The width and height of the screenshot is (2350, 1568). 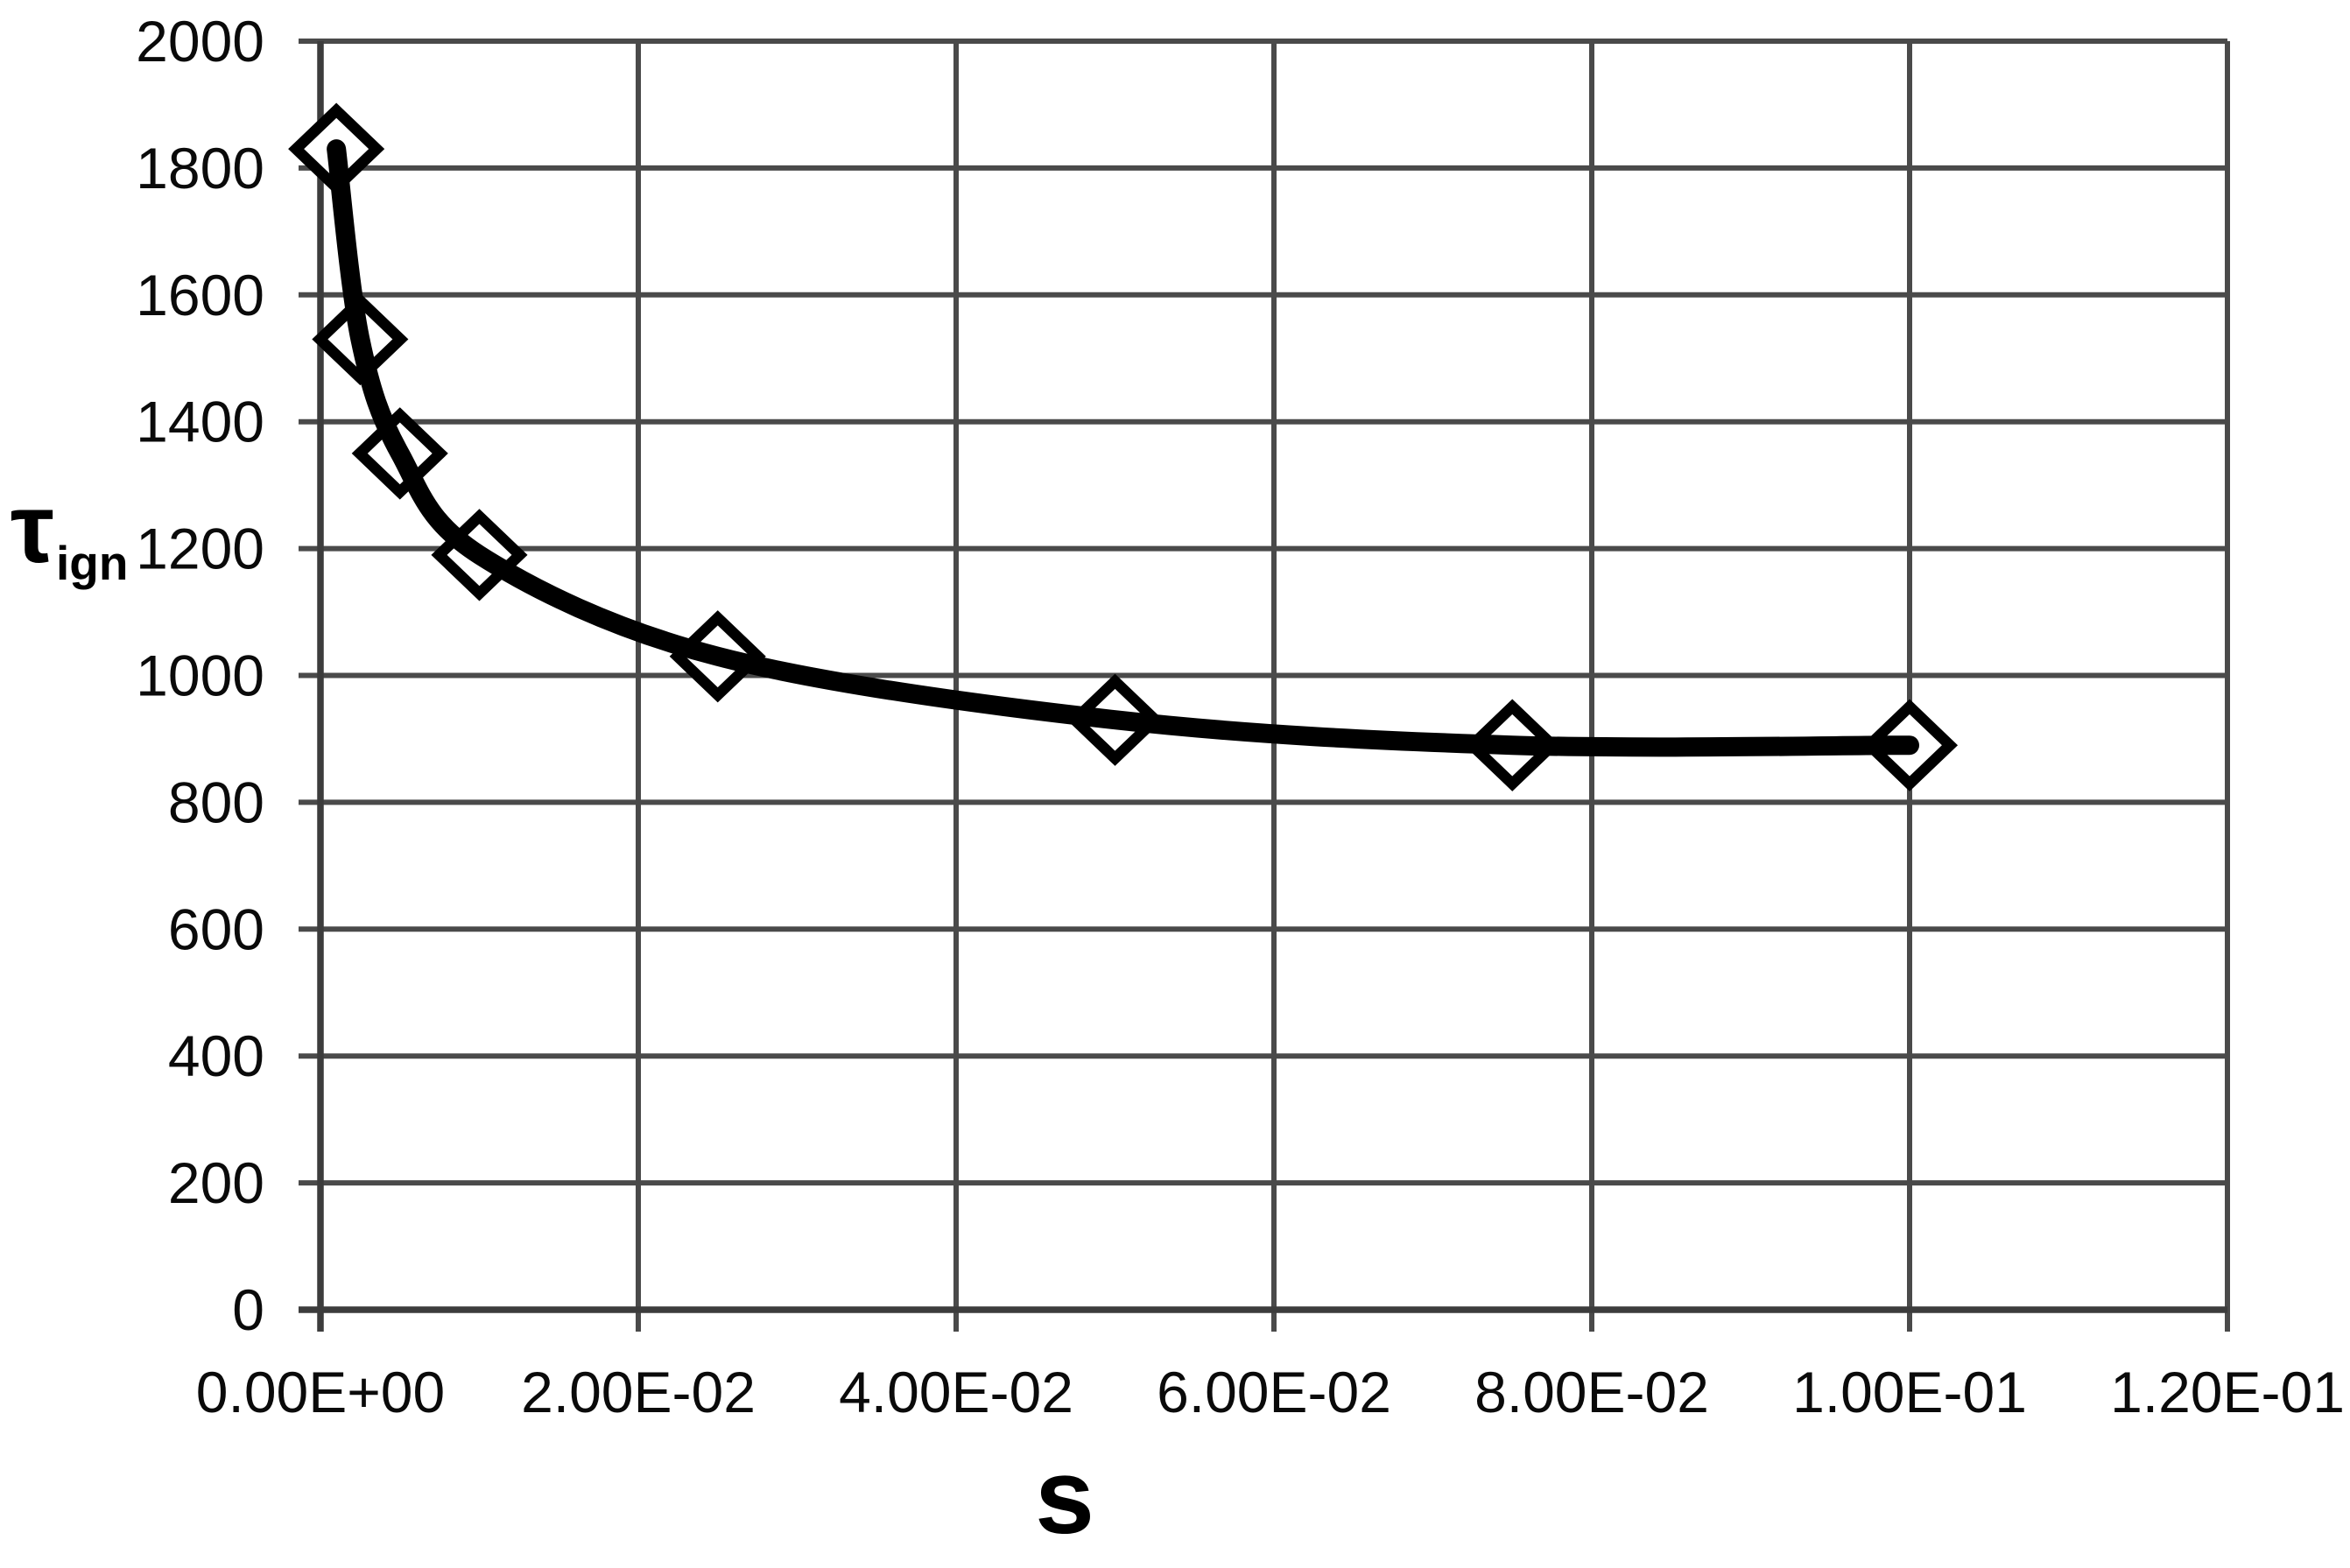 What do you see at coordinates (200, 168) in the screenshot?
I see `y-tick-label: 1800` at bounding box center [200, 168].